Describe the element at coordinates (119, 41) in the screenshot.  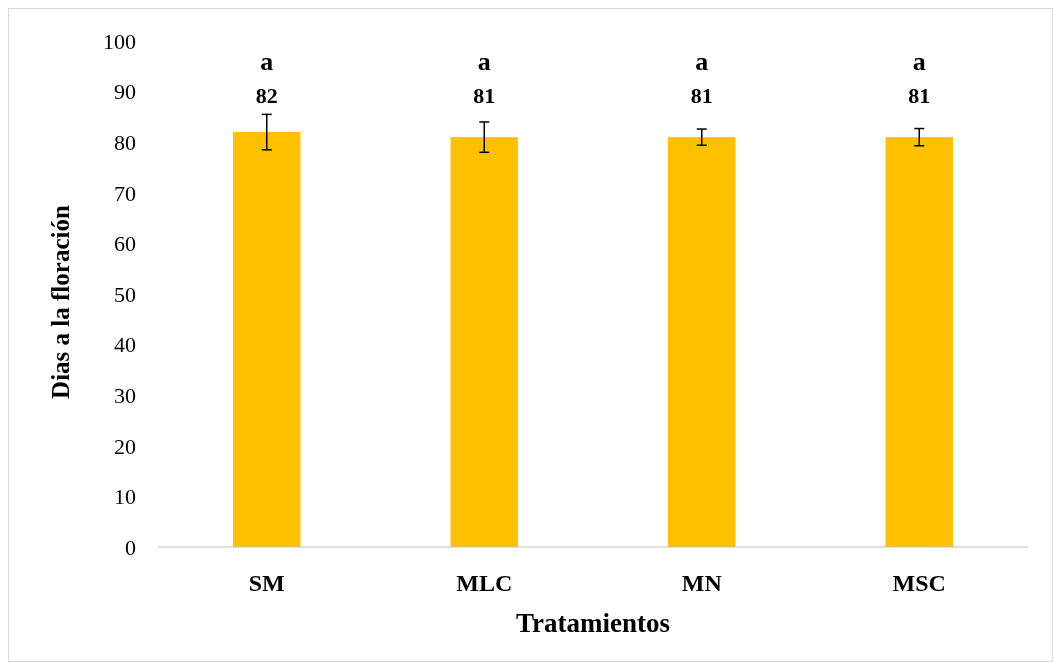
I see `y-tick-label: 100` at that location.